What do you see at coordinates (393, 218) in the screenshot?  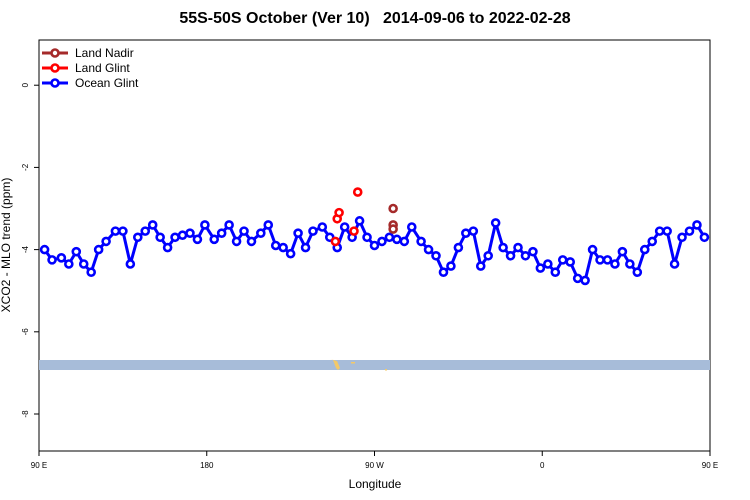 I see `series-land-nadir` at bounding box center [393, 218].